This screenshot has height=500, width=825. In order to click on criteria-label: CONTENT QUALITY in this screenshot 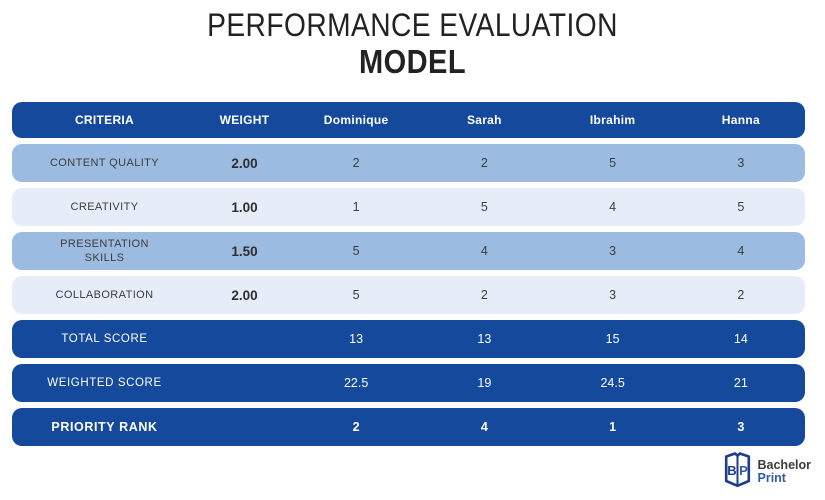, I will do `click(104, 162)`.